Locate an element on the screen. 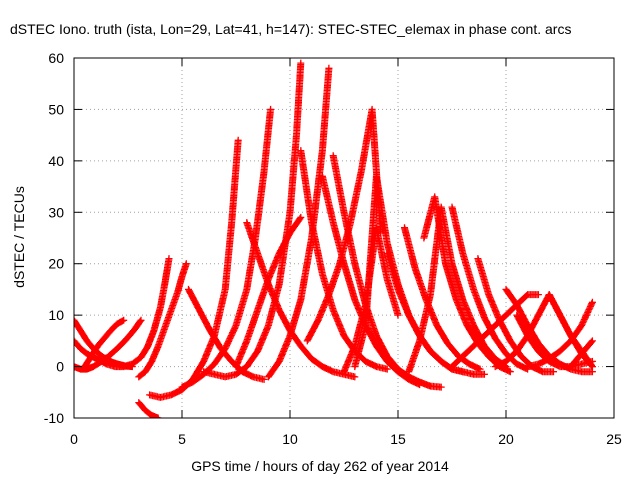 This screenshot has width=640, height=480. x-tick-label: 15 is located at coordinates (398, 439).